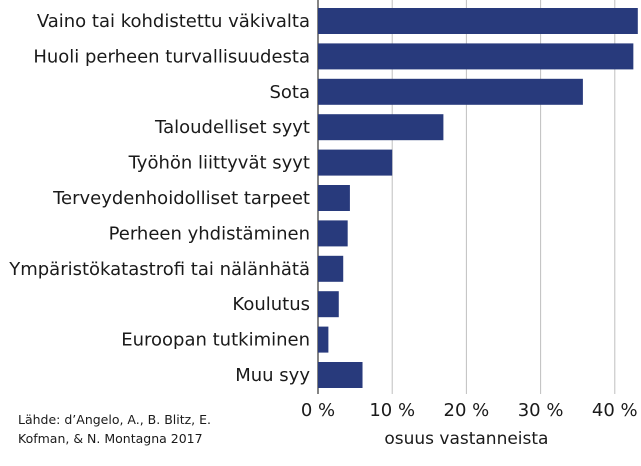  Describe the element at coordinates (159, 269) in the screenshot. I see `category-label: Ympäristökatastrofi tai nälänhätä` at that location.